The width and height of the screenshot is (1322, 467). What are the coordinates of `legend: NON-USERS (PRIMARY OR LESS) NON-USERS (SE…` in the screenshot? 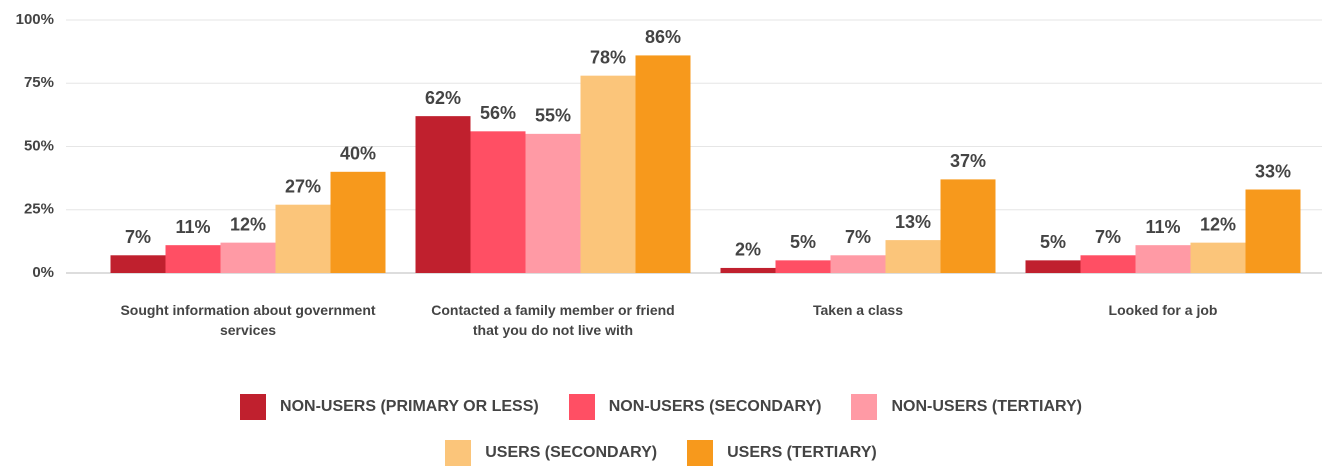 It's located at (661, 407).